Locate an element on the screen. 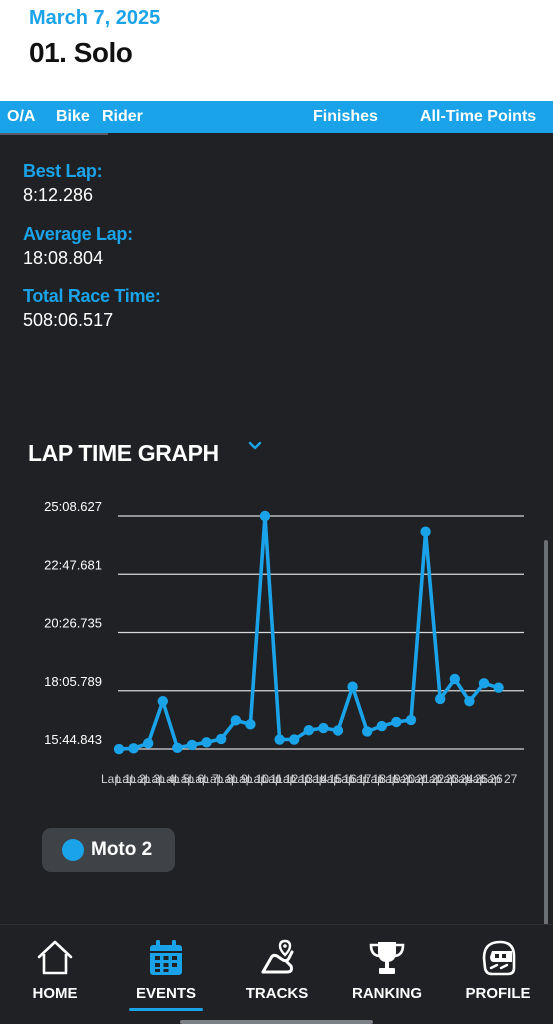 Image resolution: width=553 pixels, height=1024 pixels. nav-home-label: HOME is located at coordinates (55, 993).